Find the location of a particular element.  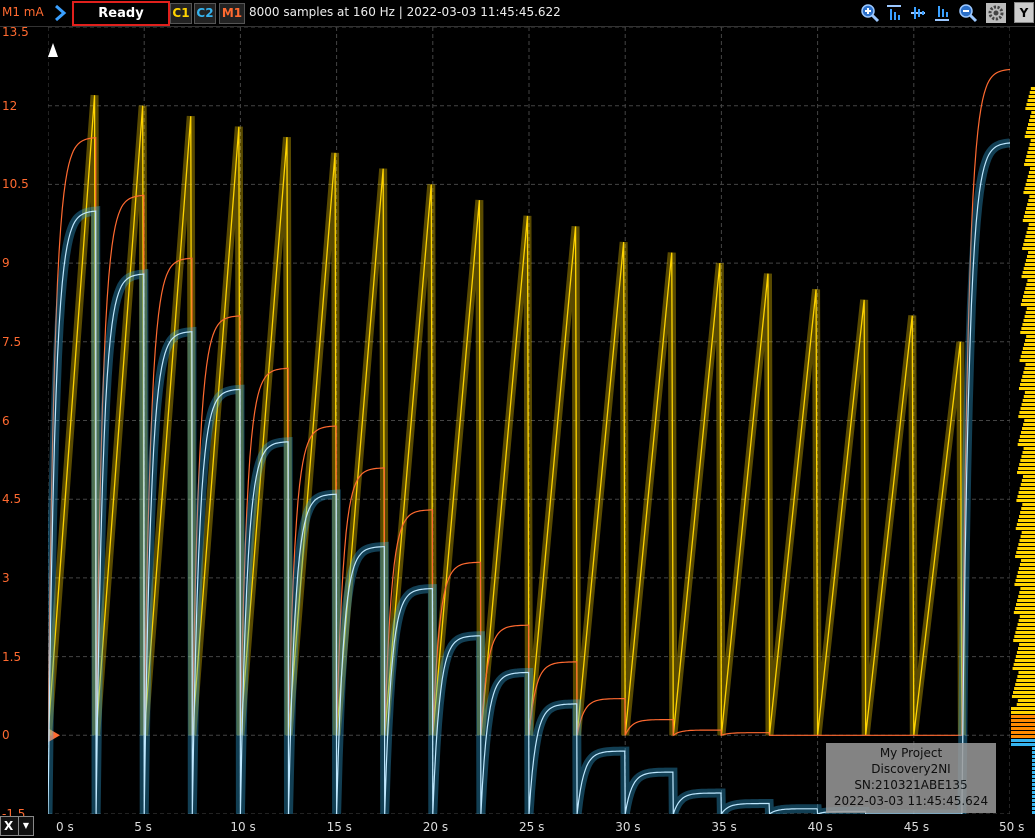

x-tick-label: 10 s is located at coordinates (243, 827).